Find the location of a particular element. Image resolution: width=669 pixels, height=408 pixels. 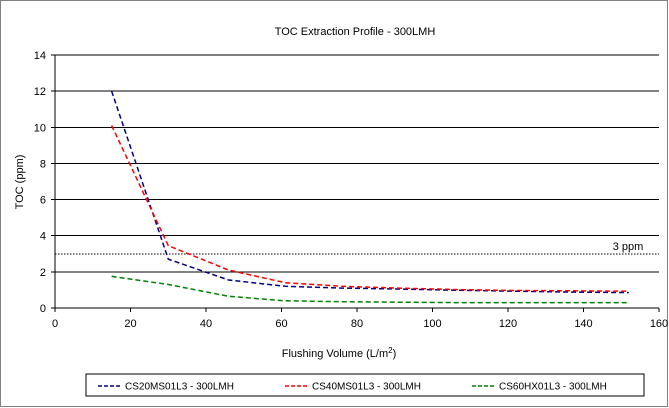

x-axis-title-main: Flushing Volume (L/m is located at coordinates (335, 354).